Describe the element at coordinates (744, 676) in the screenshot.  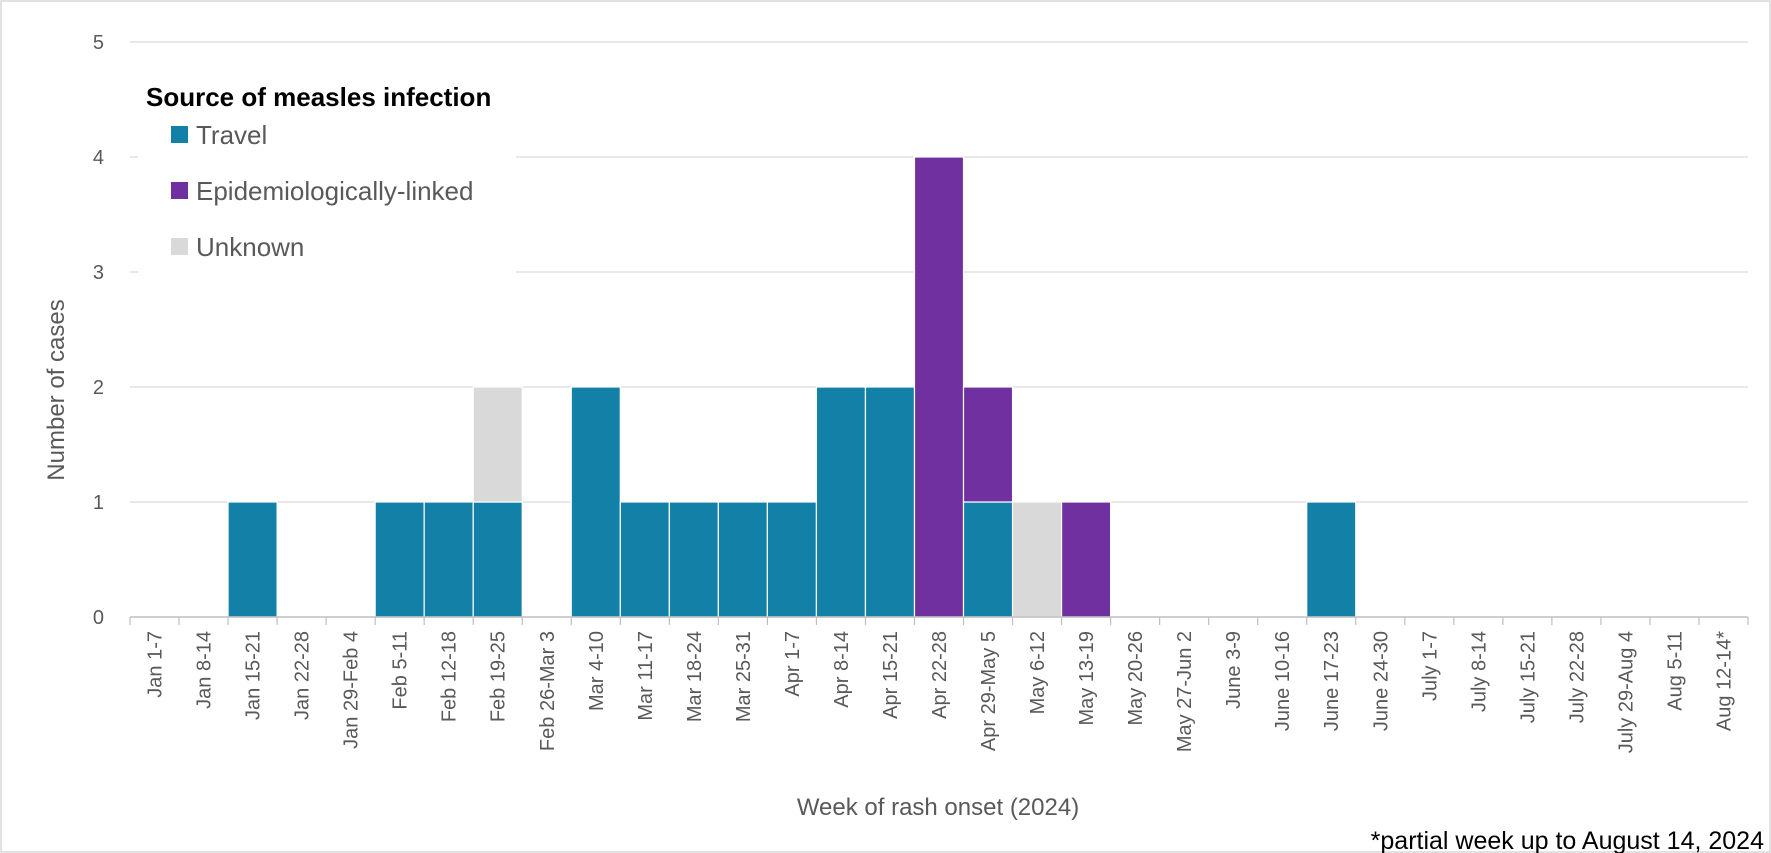
I see `x-tick-label: Mar 25-31` at that location.